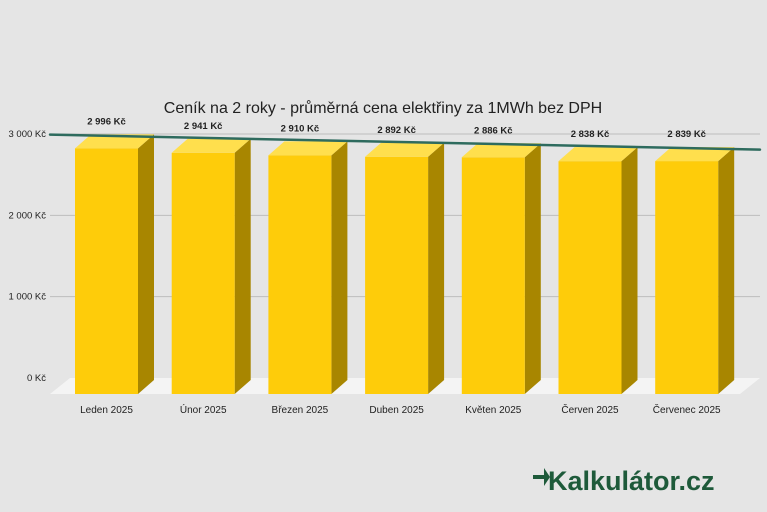 This screenshot has width=767, height=512. What do you see at coordinates (590, 409) in the screenshot?
I see `category-label: Červen 2025` at bounding box center [590, 409].